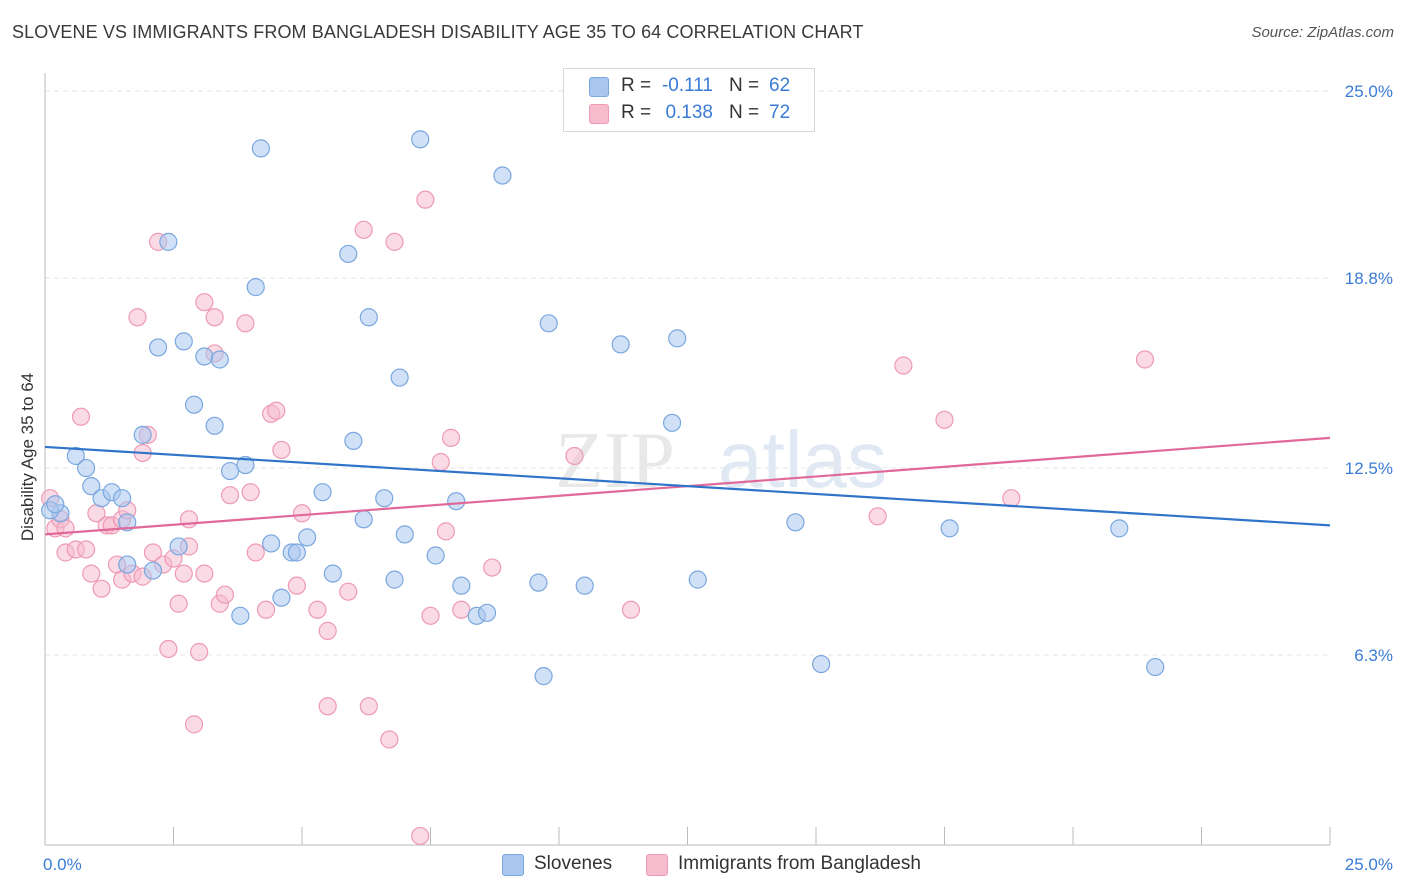 The image size is (1406, 892). I want to click on legend-label-bangladesh: Immigrants from Bangladesh, so click(799, 863).